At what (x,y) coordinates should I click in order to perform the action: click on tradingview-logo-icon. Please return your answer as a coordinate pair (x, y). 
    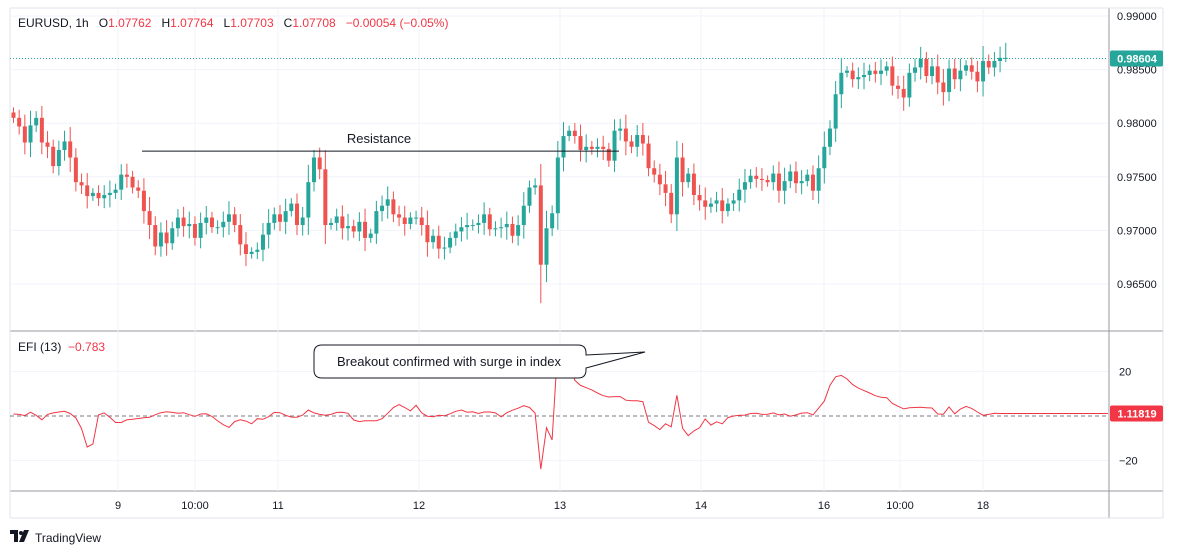
    Looking at the image, I should click on (20, 537).